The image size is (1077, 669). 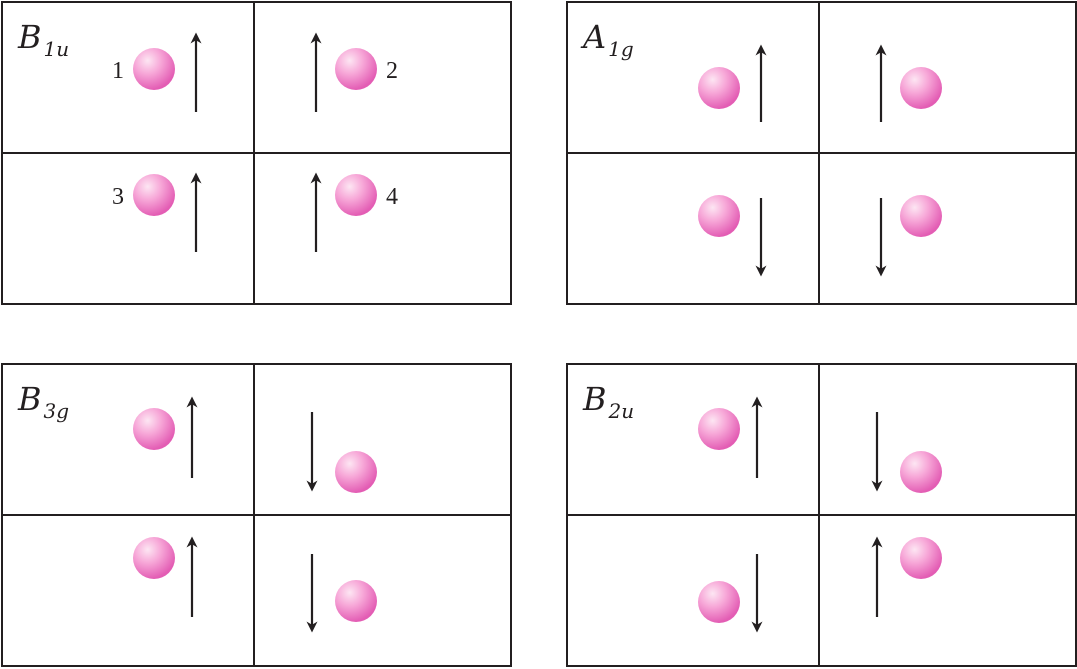 What do you see at coordinates (43, 401) in the screenshot?
I see `mode-label: B 3g` at bounding box center [43, 401].